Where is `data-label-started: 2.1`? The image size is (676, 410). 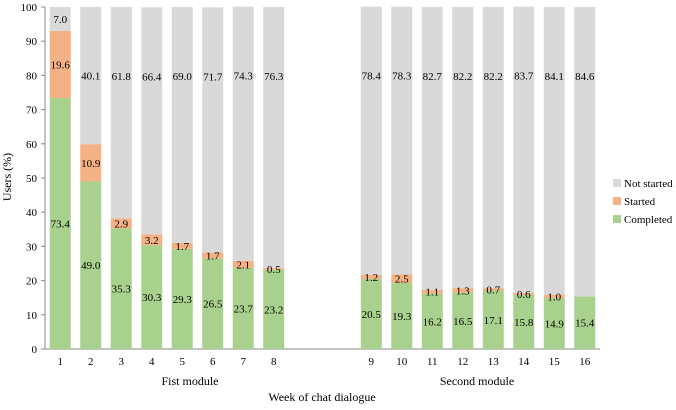 data-label-started: 2.1 is located at coordinates (243, 265).